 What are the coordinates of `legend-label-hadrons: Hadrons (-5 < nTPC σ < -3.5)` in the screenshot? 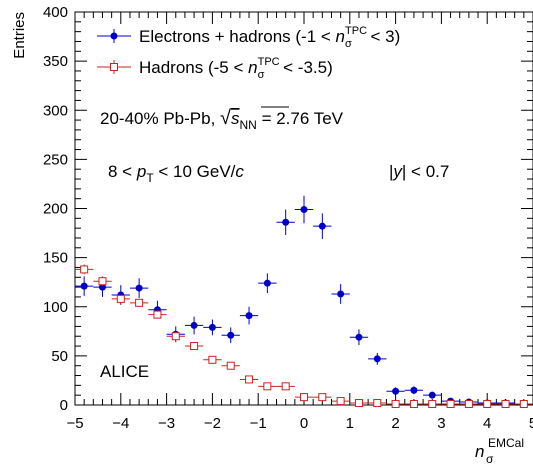 It's located at (236, 68).